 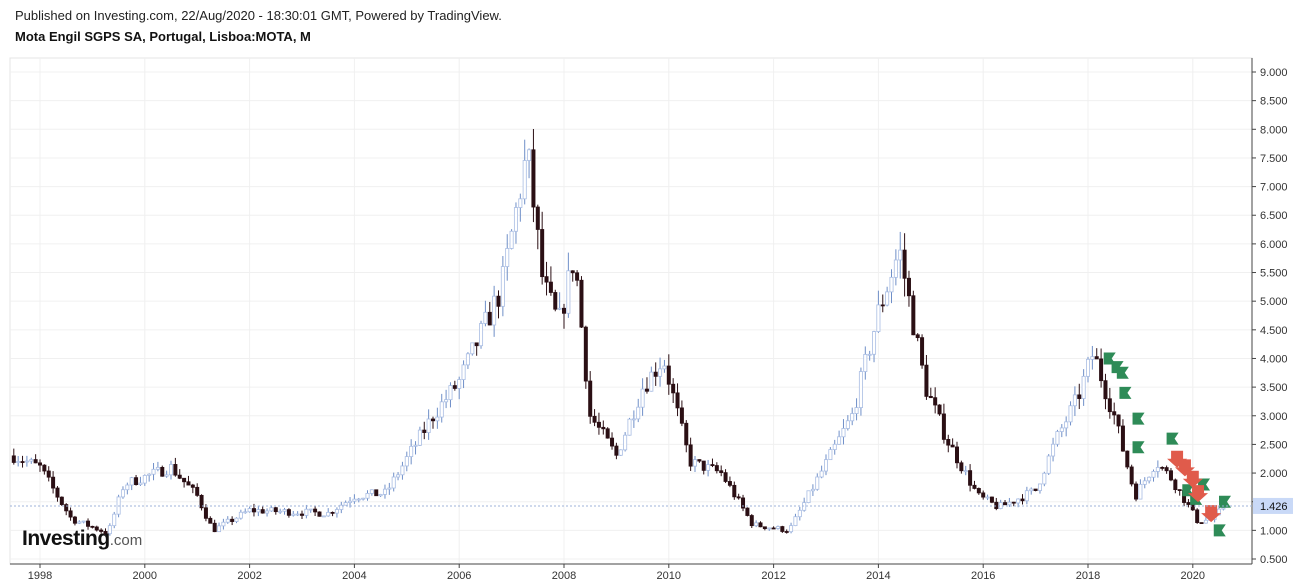 I want to click on last-price-label: 1.426, so click(x=1274, y=507).